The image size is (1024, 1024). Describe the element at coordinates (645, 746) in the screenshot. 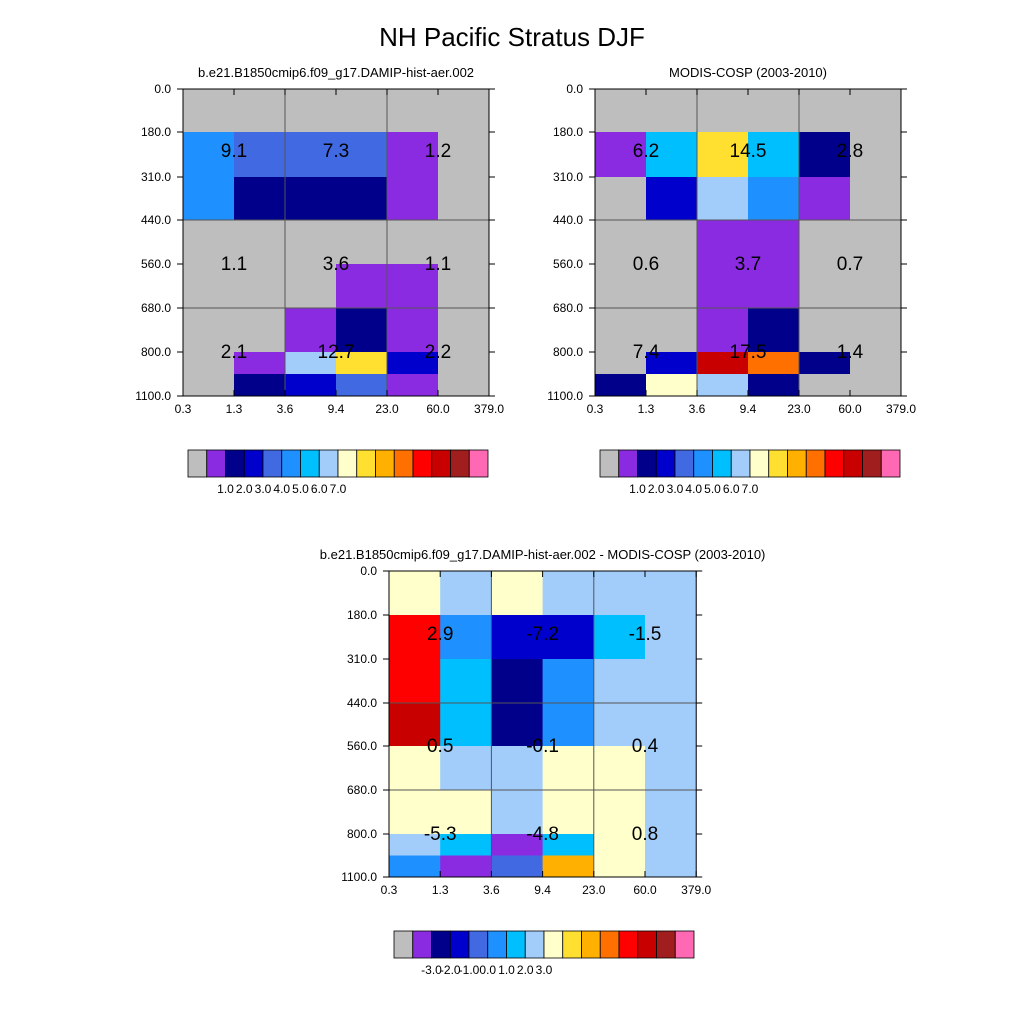

I see `data-label: 0.4` at that location.